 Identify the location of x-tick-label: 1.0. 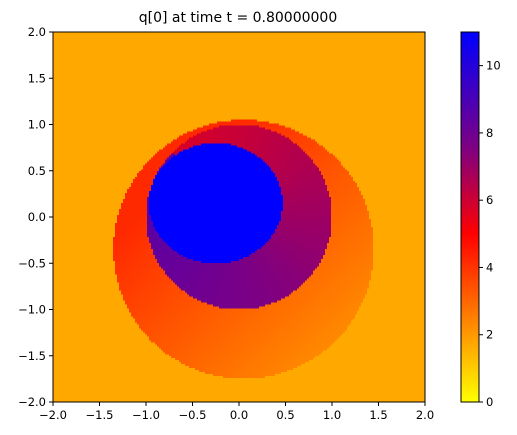
(332, 415).